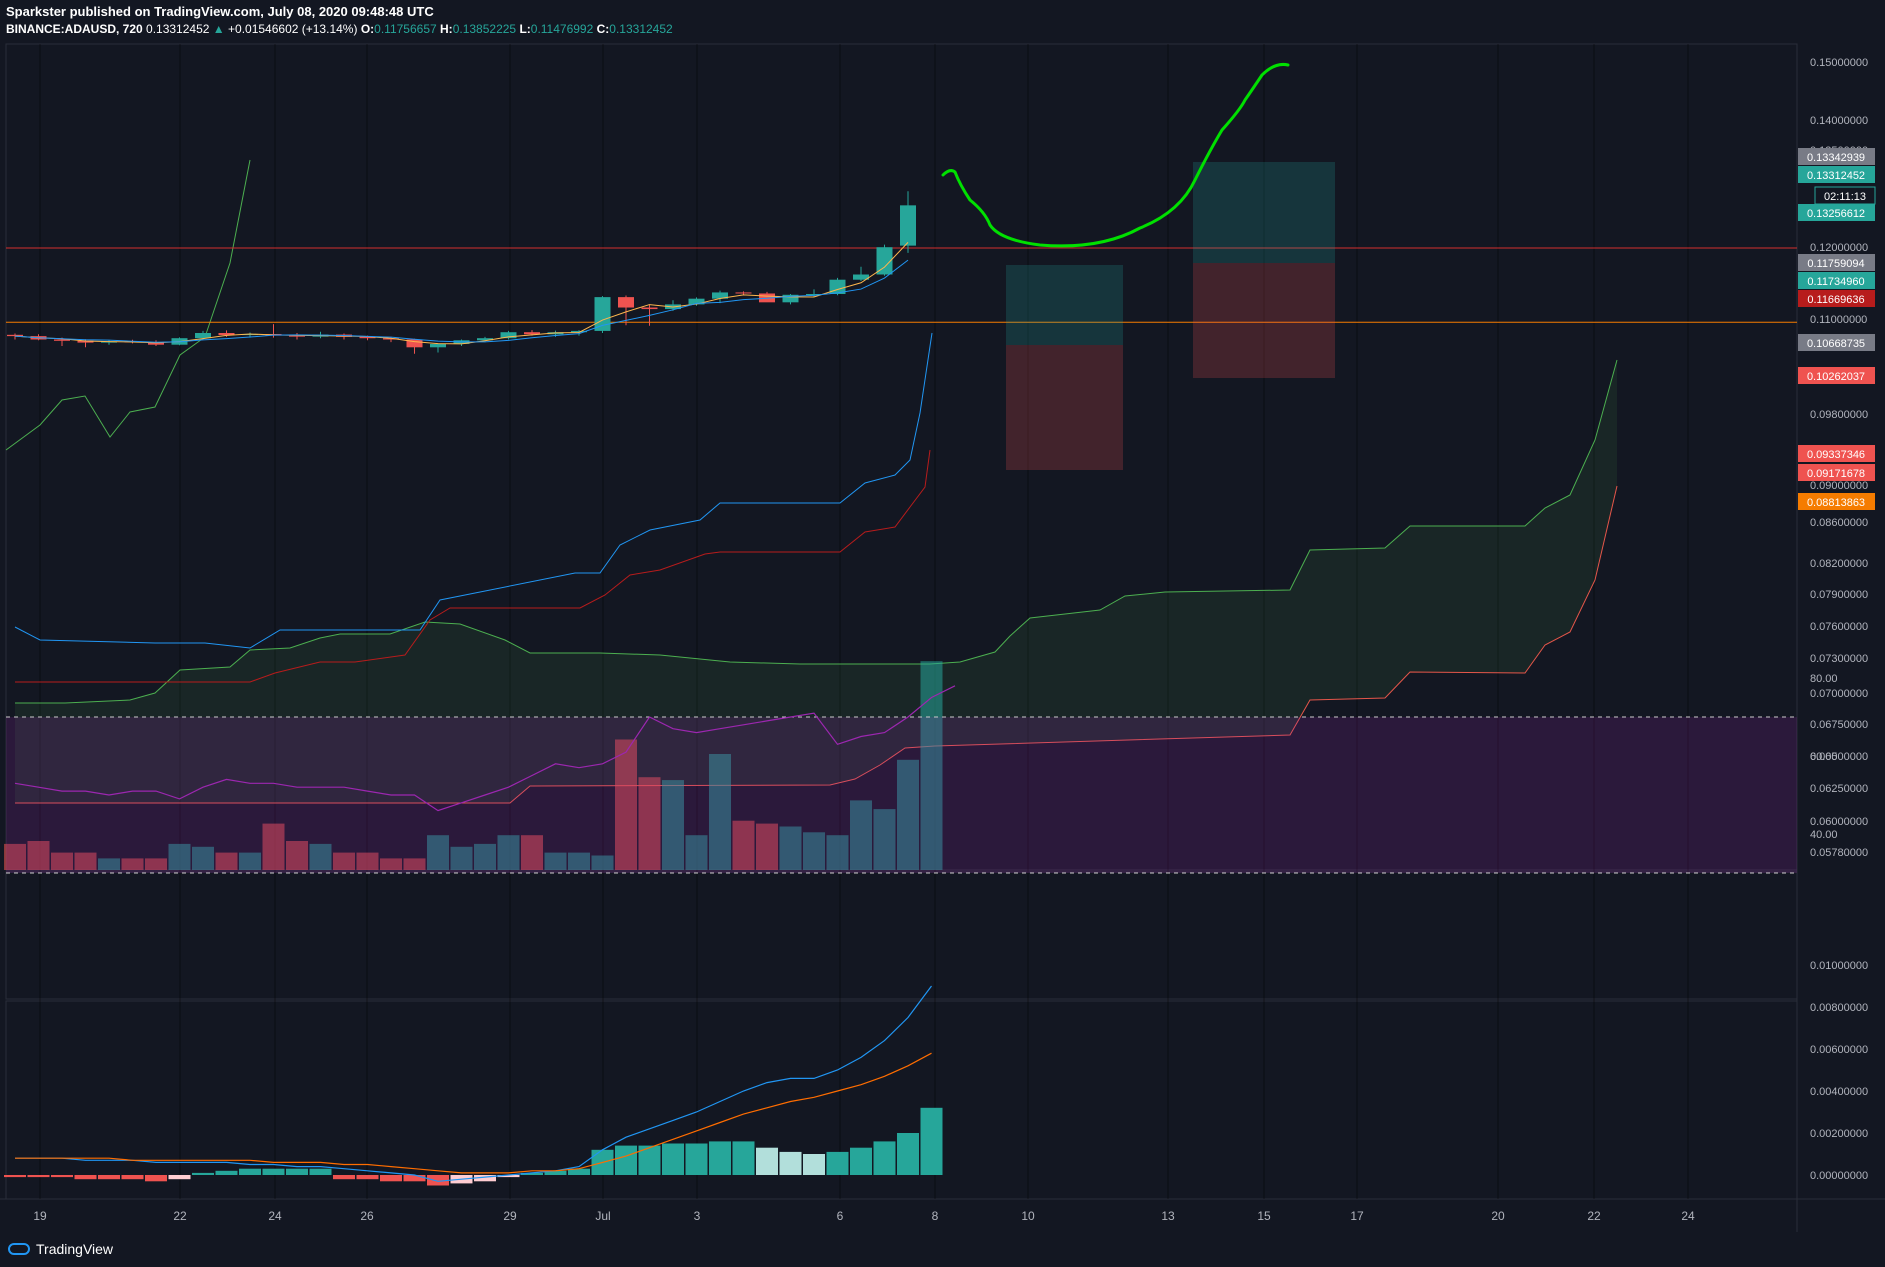 The height and width of the screenshot is (1267, 1885). What do you see at coordinates (1838, 320) in the screenshot?
I see `y-tick-label: 0.11000000` at bounding box center [1838, 320].